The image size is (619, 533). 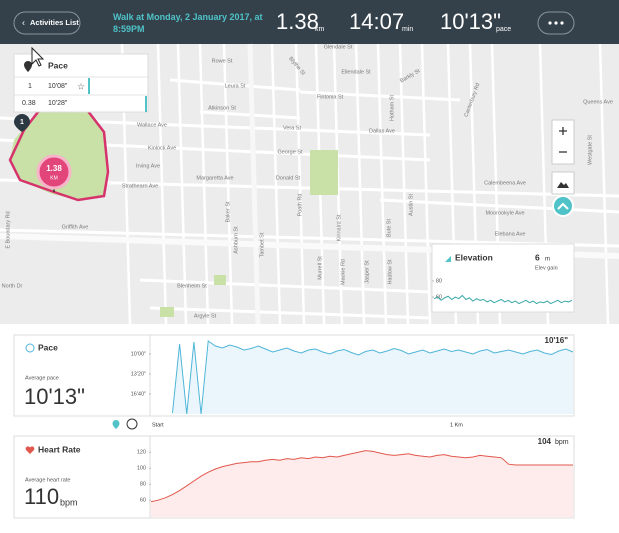 I want to click on zoom-in, so click(x=563, y=131).